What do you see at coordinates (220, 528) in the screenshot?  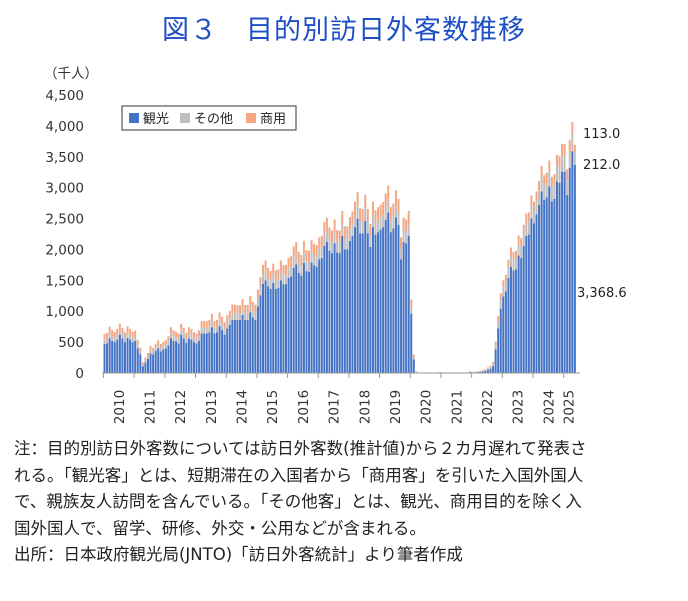 I see `note-line: 国外国人で、留学、研修、外交・公用などが含まれる。` at bounding box center [220, 528].